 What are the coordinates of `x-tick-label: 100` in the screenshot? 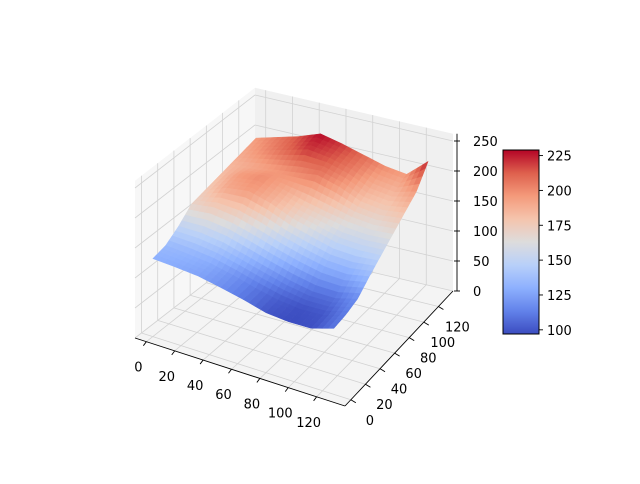 It's located at (280, 414).